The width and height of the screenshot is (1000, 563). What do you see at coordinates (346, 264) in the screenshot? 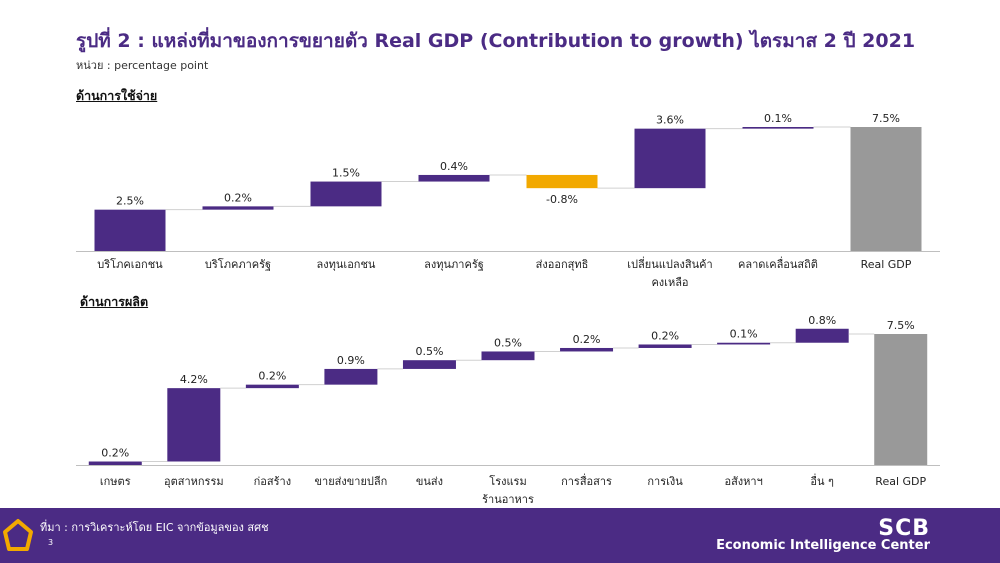
I see `exp-category-label: ลงทุนเอกชน` at bounding box center [346, 264].